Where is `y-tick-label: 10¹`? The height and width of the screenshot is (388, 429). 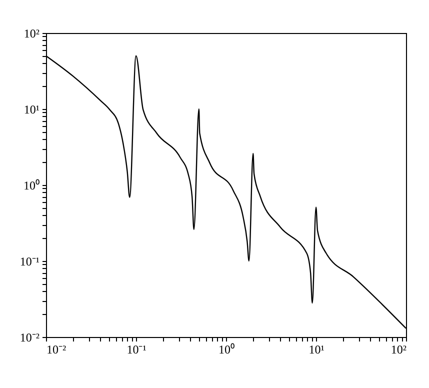
y-tick-label: 10¹ is located at coordinates (32, 109).